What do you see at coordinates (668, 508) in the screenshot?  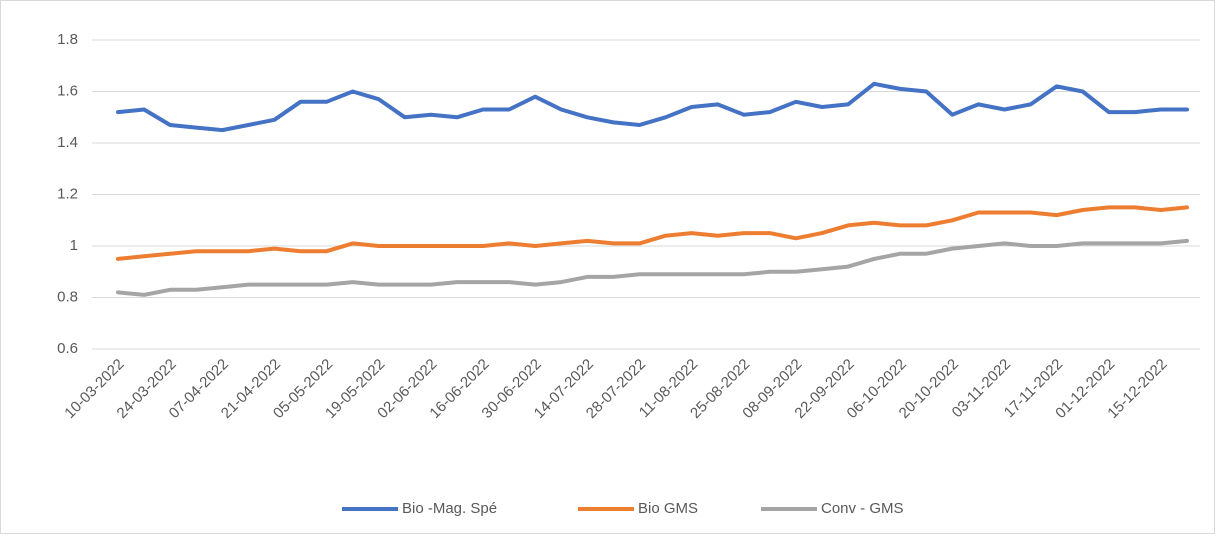 I see `legend-label: Bio GMS` at bounding box center [668, 508].